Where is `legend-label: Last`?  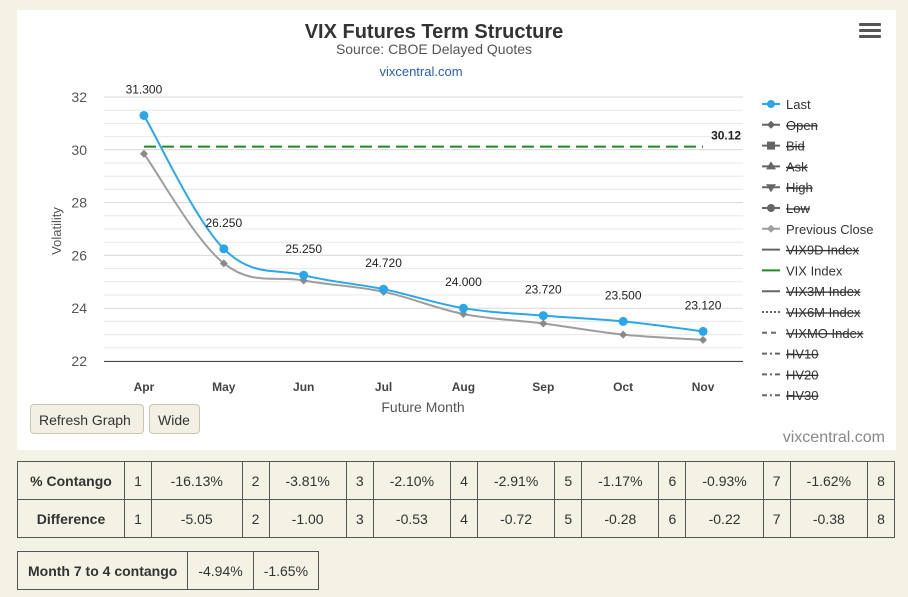 legend-label: Last is located at coordinates (798, 104).